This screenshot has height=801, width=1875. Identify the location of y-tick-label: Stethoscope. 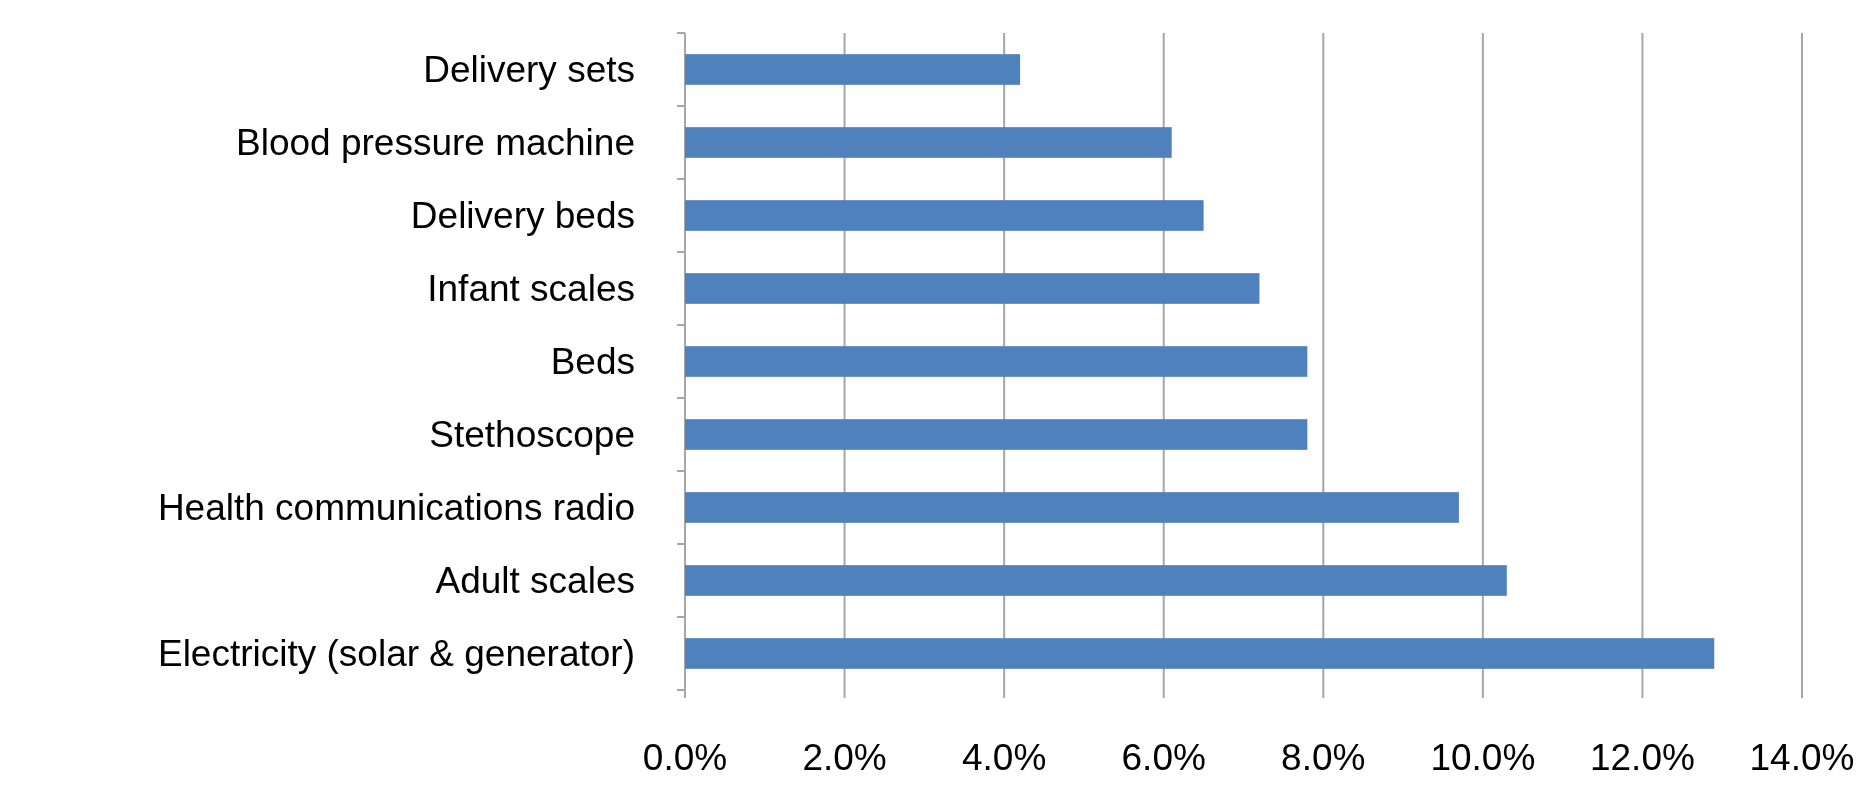
(532, 434).